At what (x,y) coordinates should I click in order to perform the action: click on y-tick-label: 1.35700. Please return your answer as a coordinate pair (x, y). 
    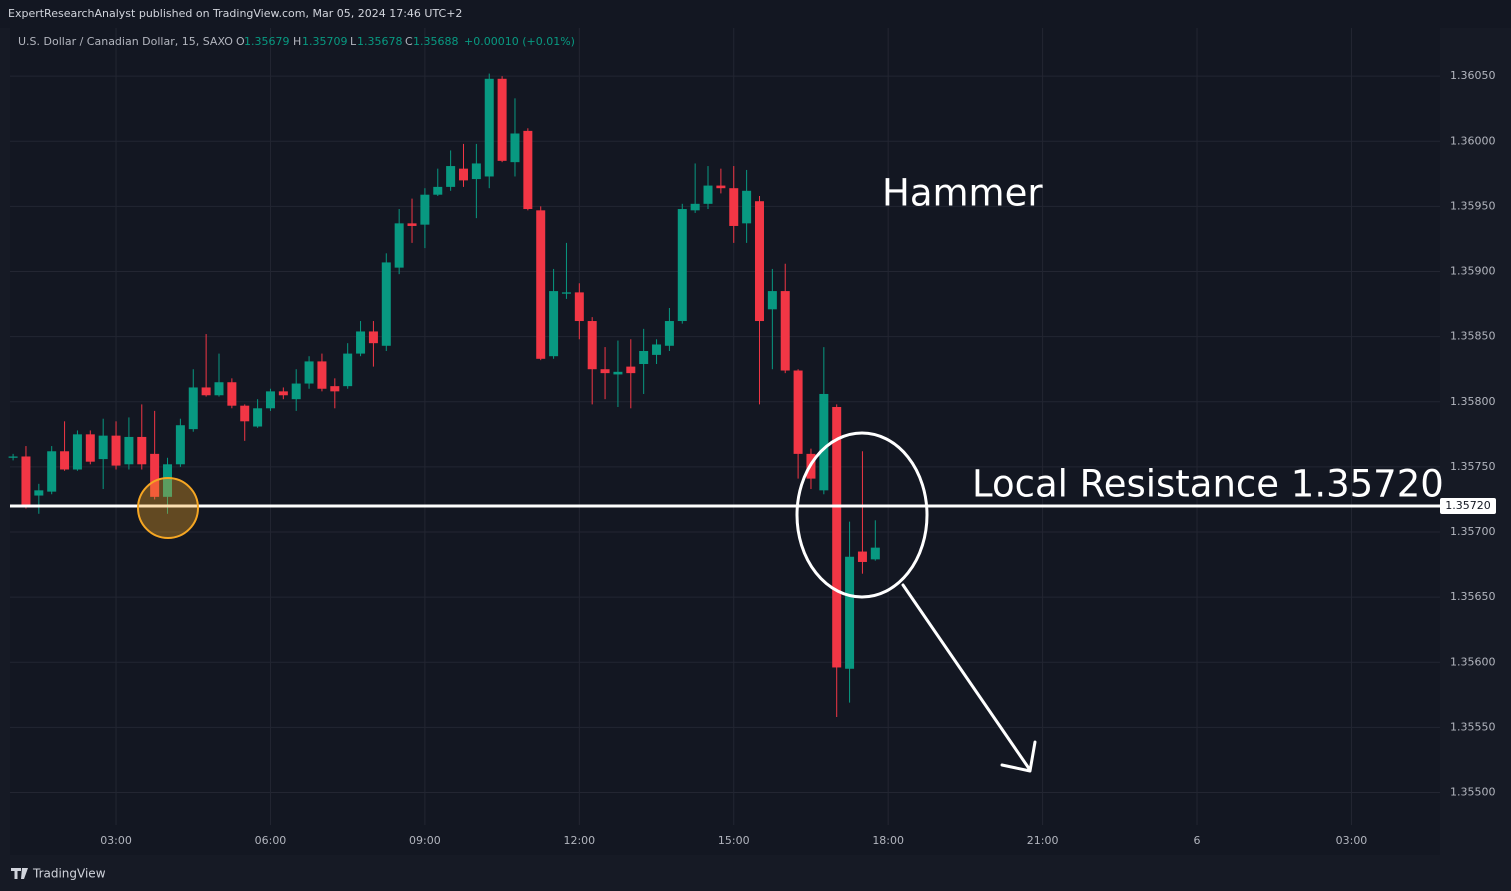
    Looking at the image, I should click on (1473, 531).